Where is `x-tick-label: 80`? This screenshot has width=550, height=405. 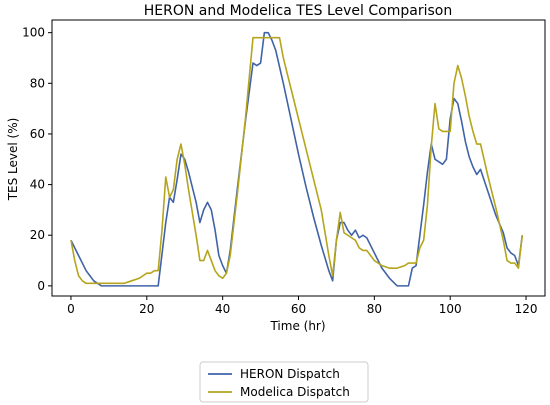 x-tick-label: 80 is located at coordinates (374, 309).